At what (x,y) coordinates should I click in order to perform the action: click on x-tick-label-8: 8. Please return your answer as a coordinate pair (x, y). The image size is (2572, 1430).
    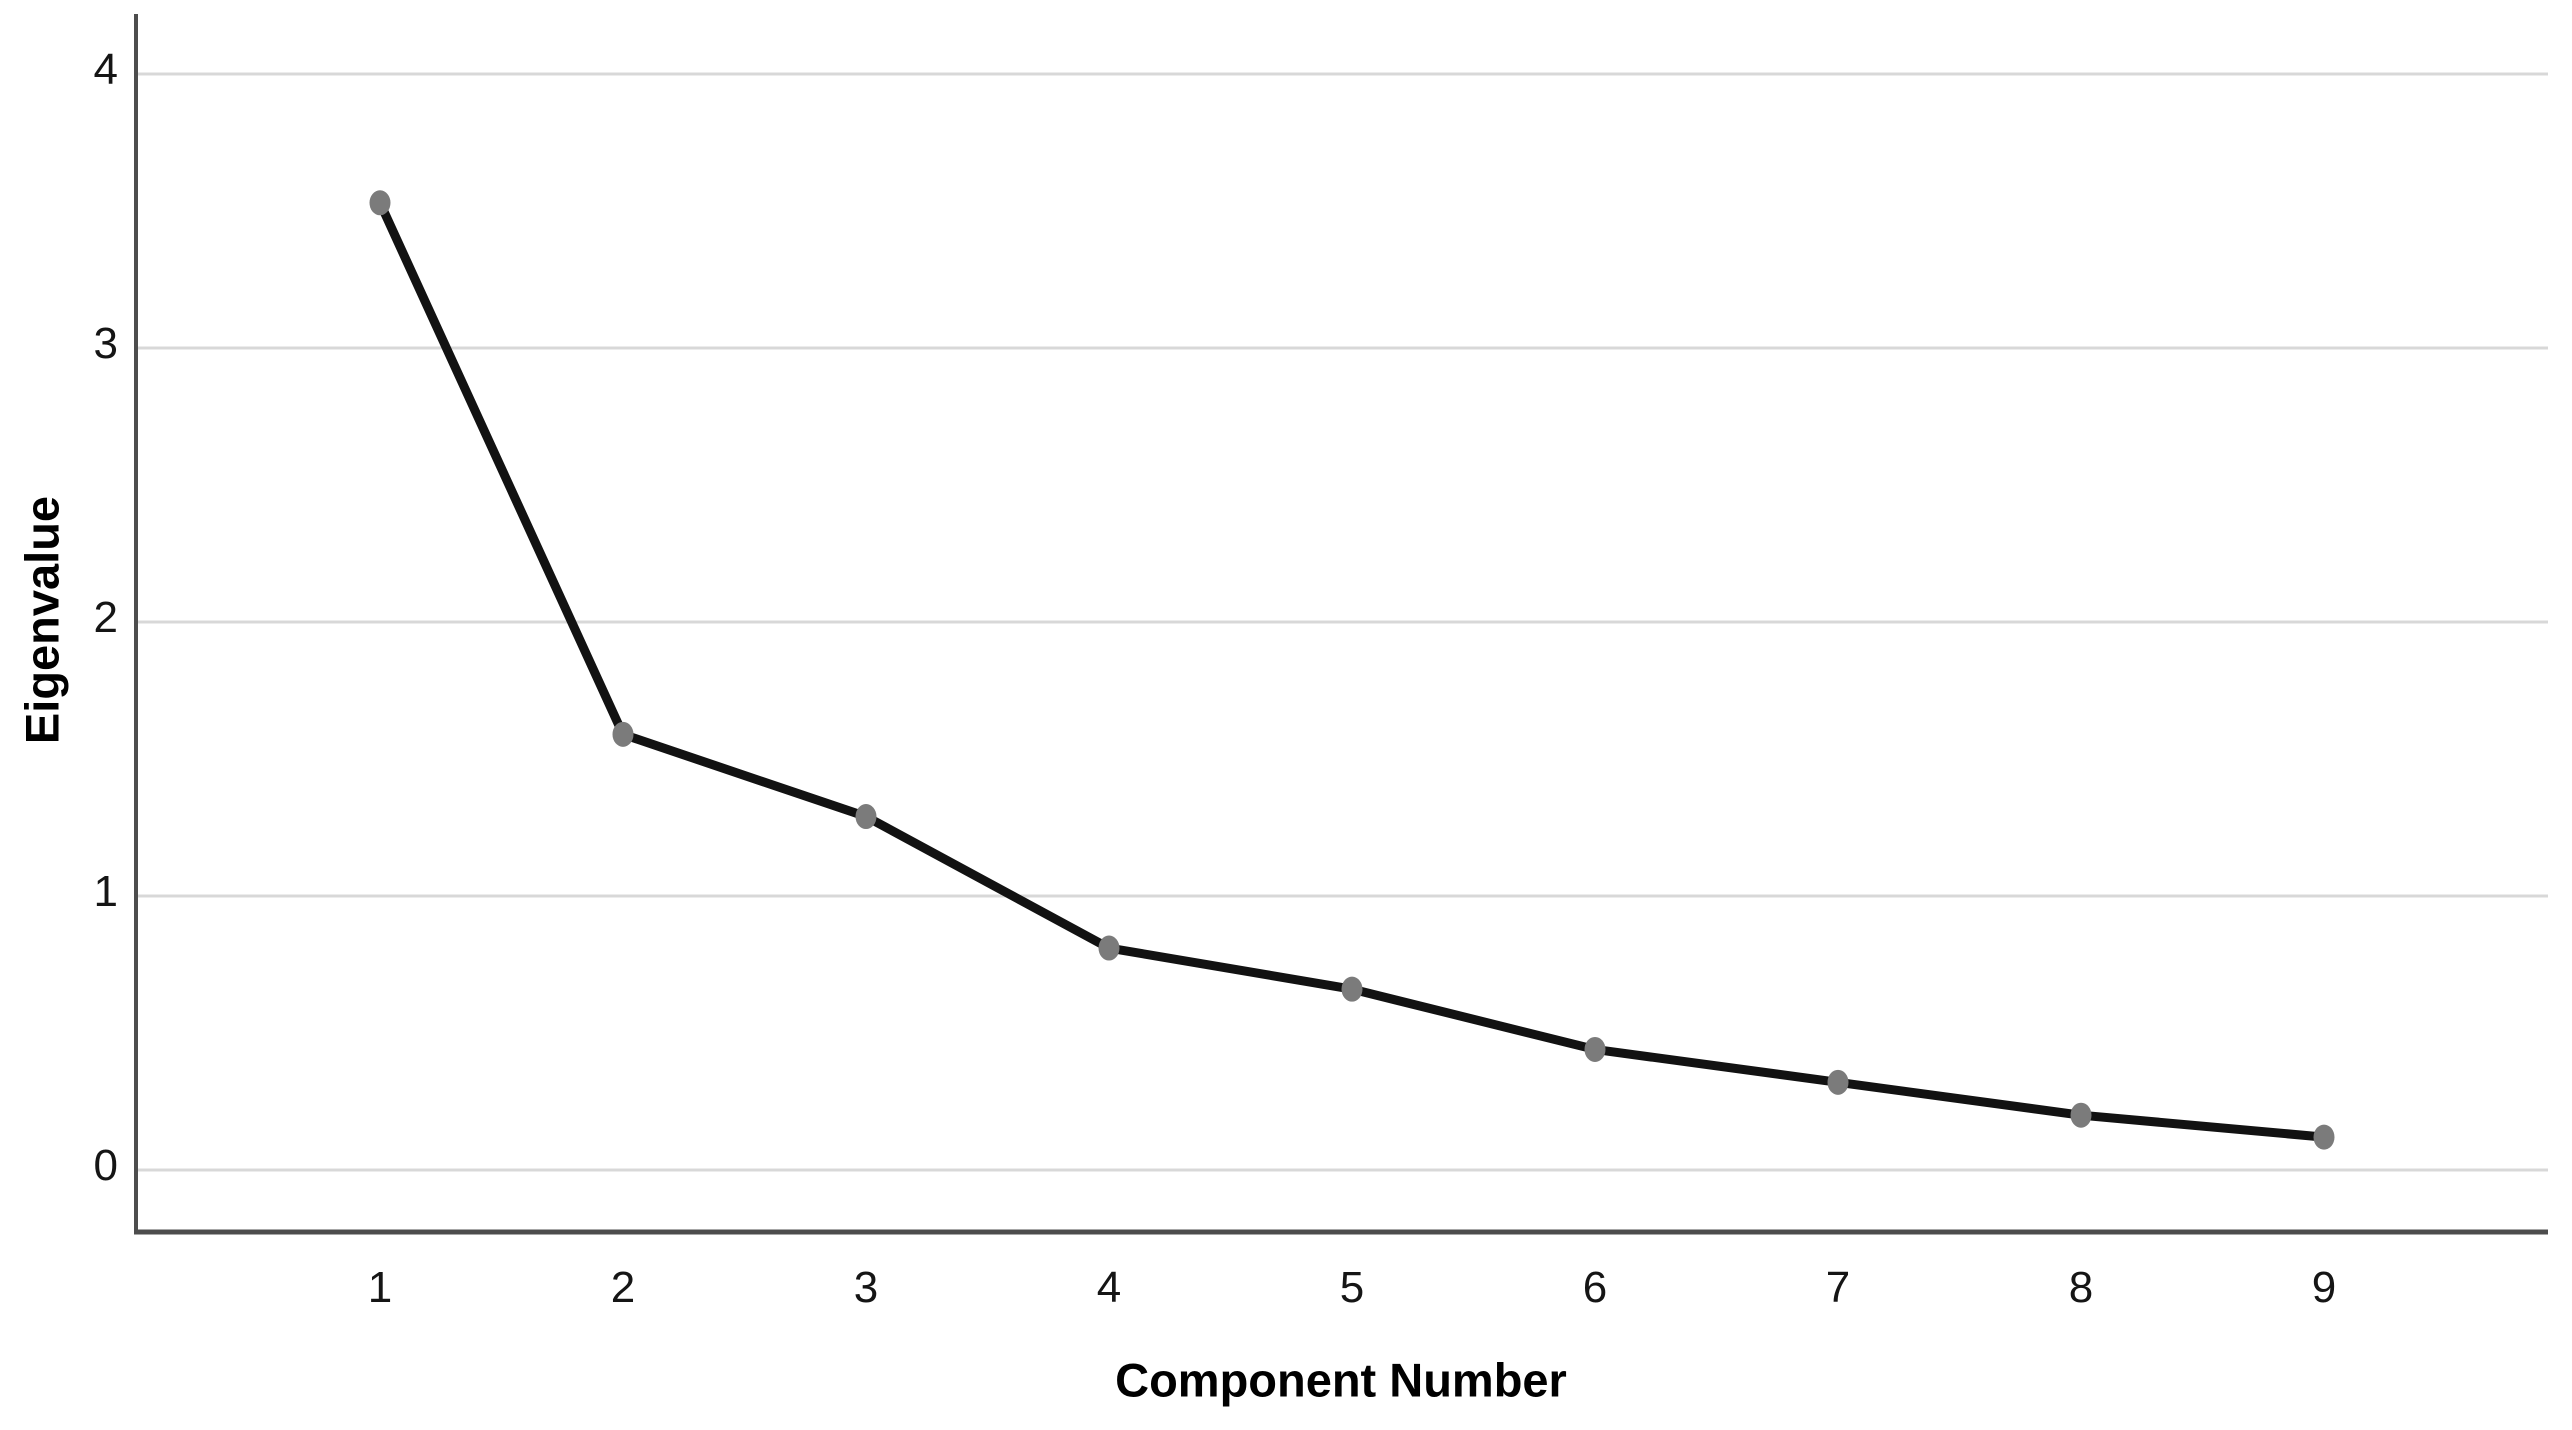
    Looking at the image, I should click on (2081, 1287).